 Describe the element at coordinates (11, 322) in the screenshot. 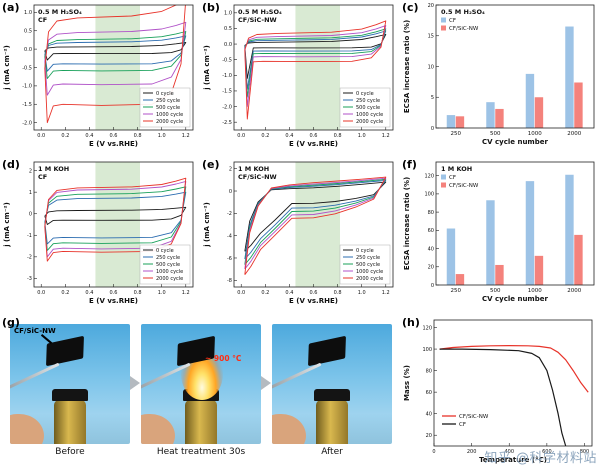

I see `panel-letter-g: (g)` at that location.